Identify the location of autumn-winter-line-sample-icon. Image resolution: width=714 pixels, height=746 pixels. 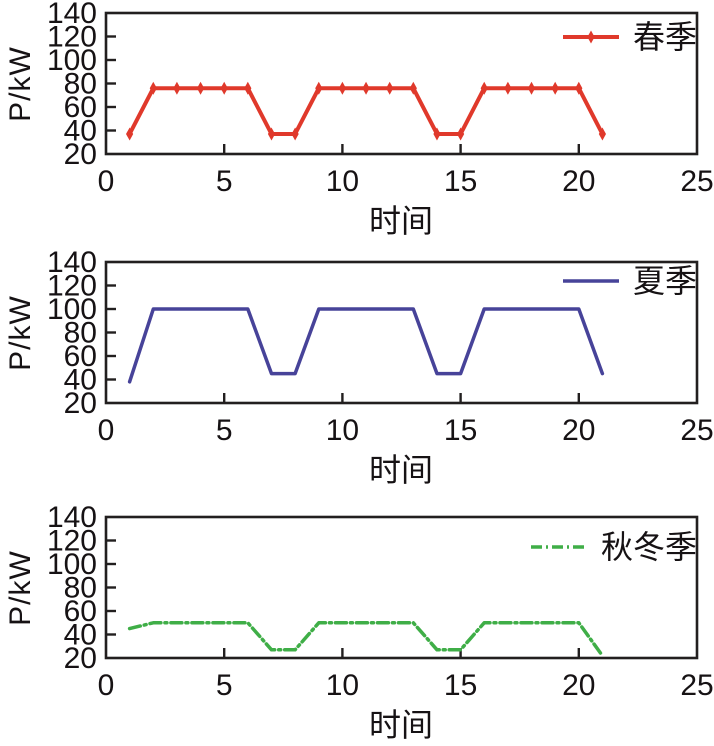
(558, 547).